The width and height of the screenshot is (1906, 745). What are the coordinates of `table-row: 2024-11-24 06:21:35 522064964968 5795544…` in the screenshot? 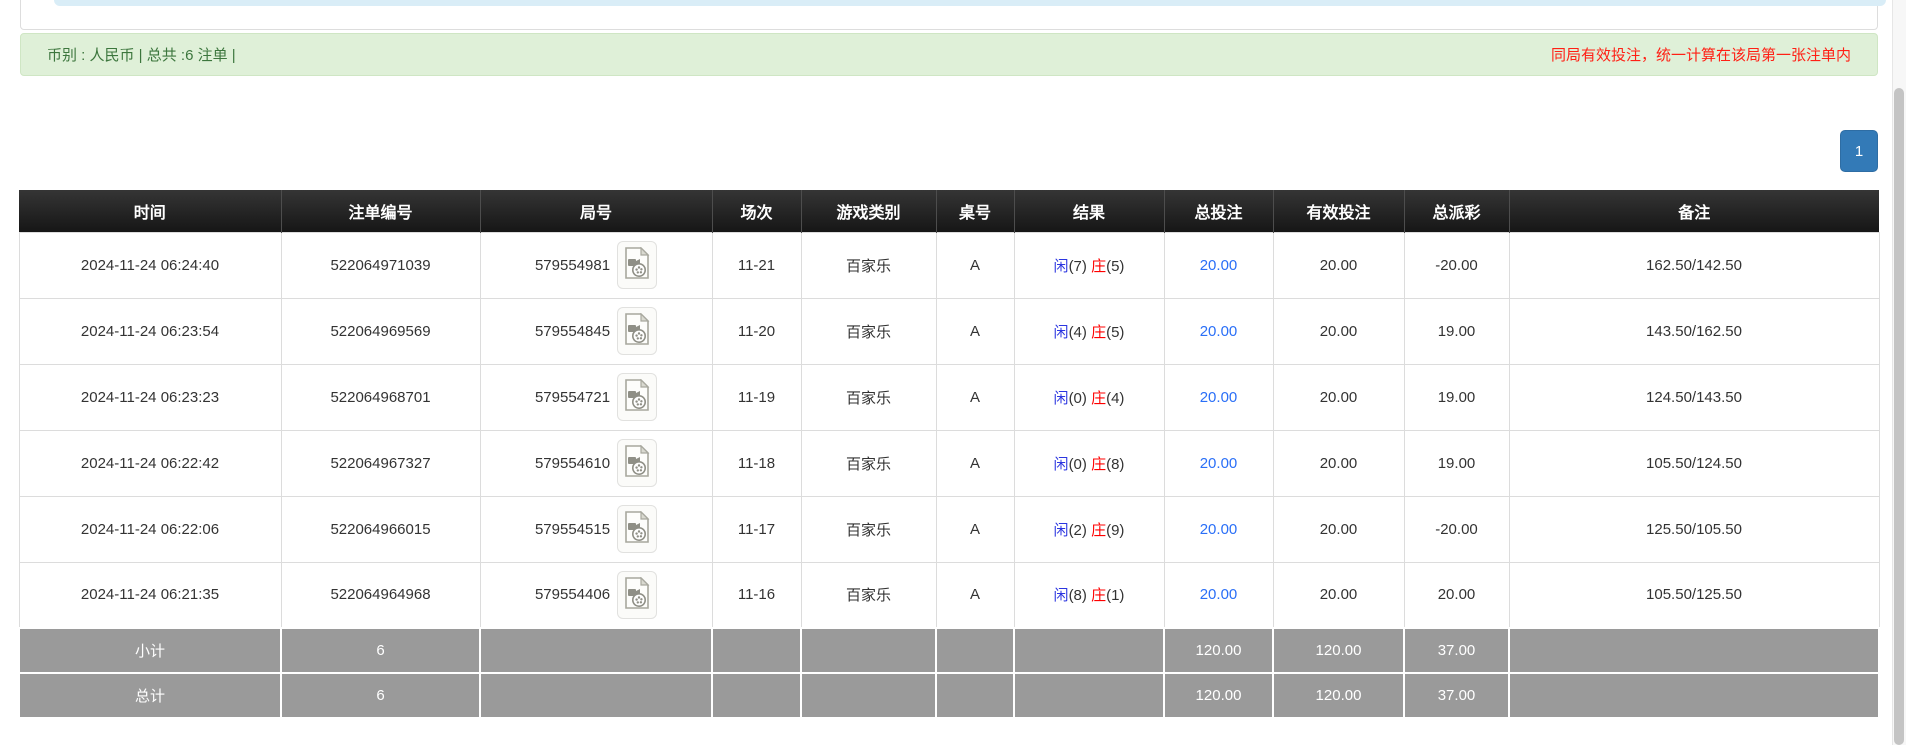 It's located at (949, 595).